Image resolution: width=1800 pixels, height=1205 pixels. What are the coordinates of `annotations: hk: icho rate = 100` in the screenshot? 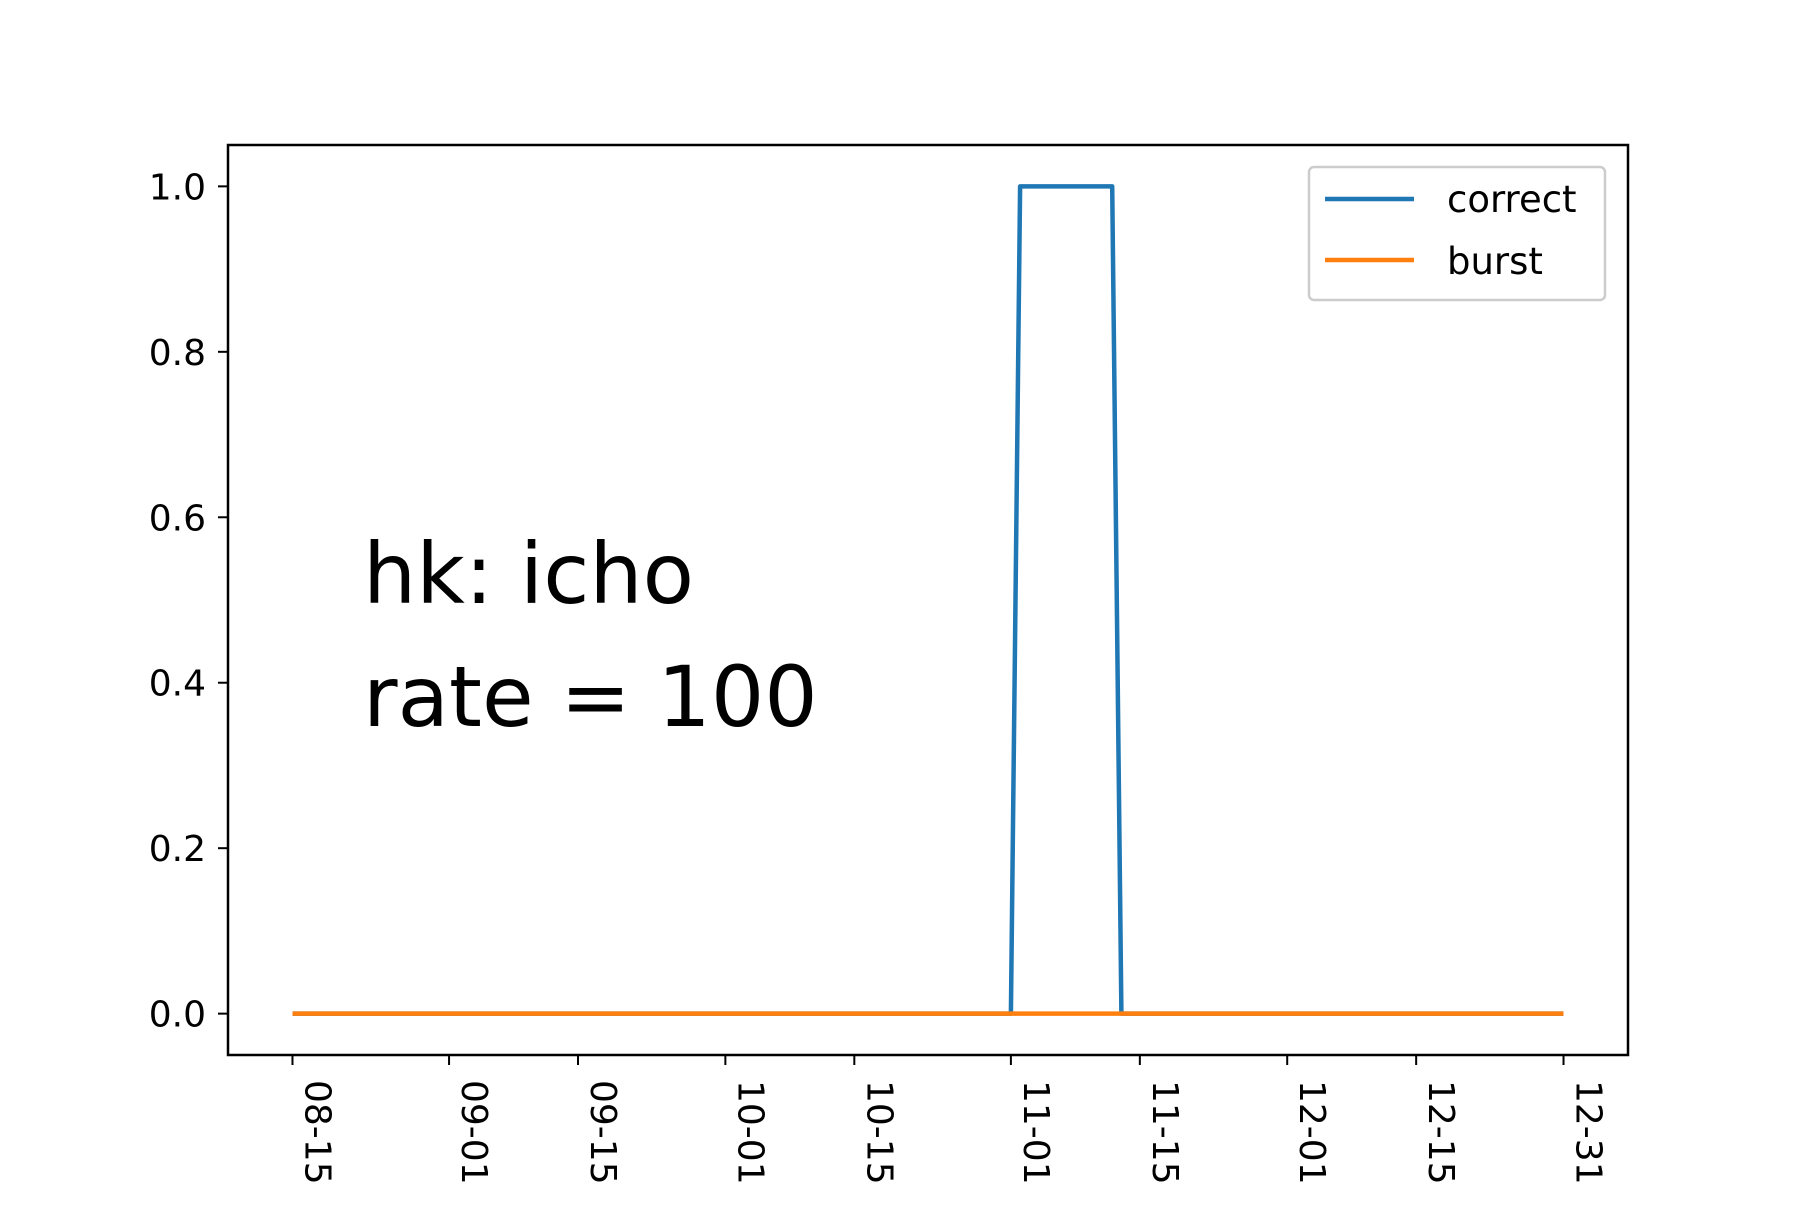 It's located at (590, 635).